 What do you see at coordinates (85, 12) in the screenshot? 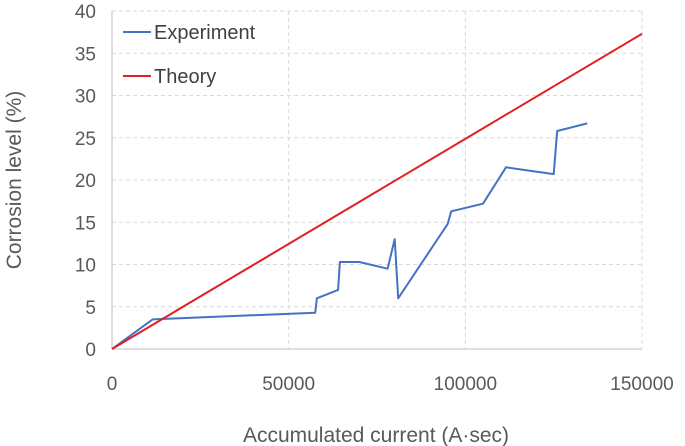
I see `y-tick-label: 40` at bounding box center [85, 12].